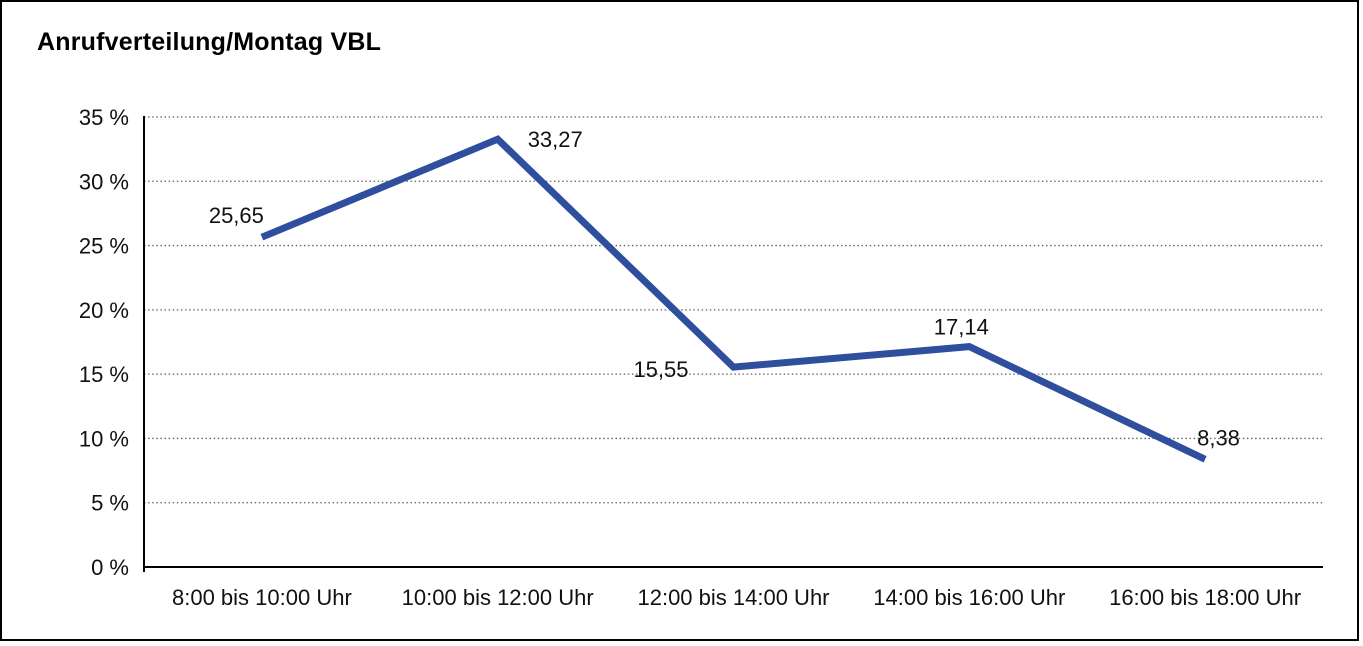 The width and height of the screenshot is (1363, 646). What do you see at coordinates (262, 597) in the screenshot?
I see `x-tick-label: 8:00 bis 10:00 Uhr` at bounding box center [262, 597].